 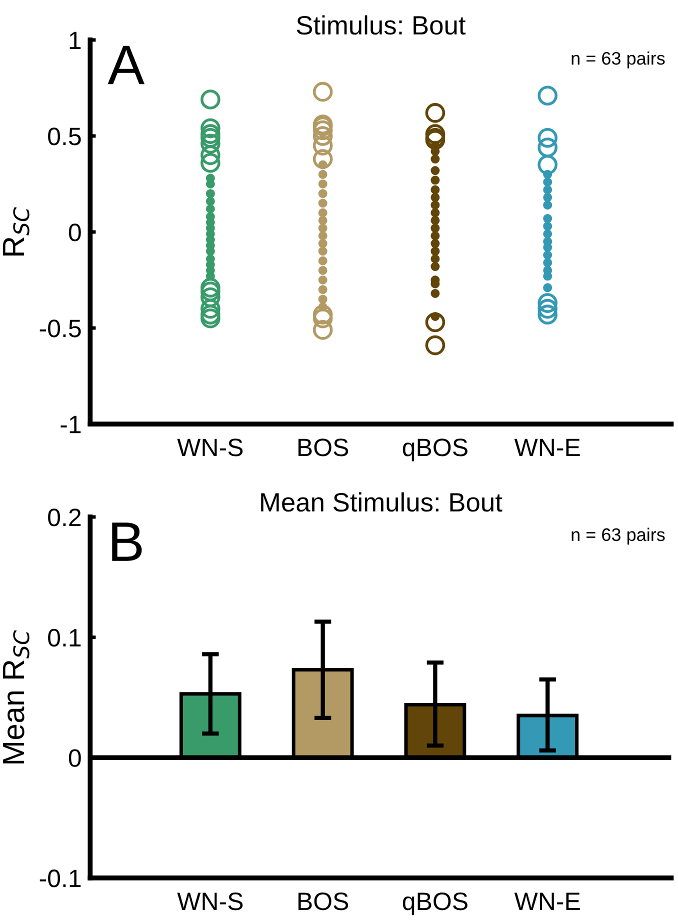 What do you see at coordinates (60, 329) in the screenshot?
I see `y-tick-label: -0.5` at bounding box center [60, 329].